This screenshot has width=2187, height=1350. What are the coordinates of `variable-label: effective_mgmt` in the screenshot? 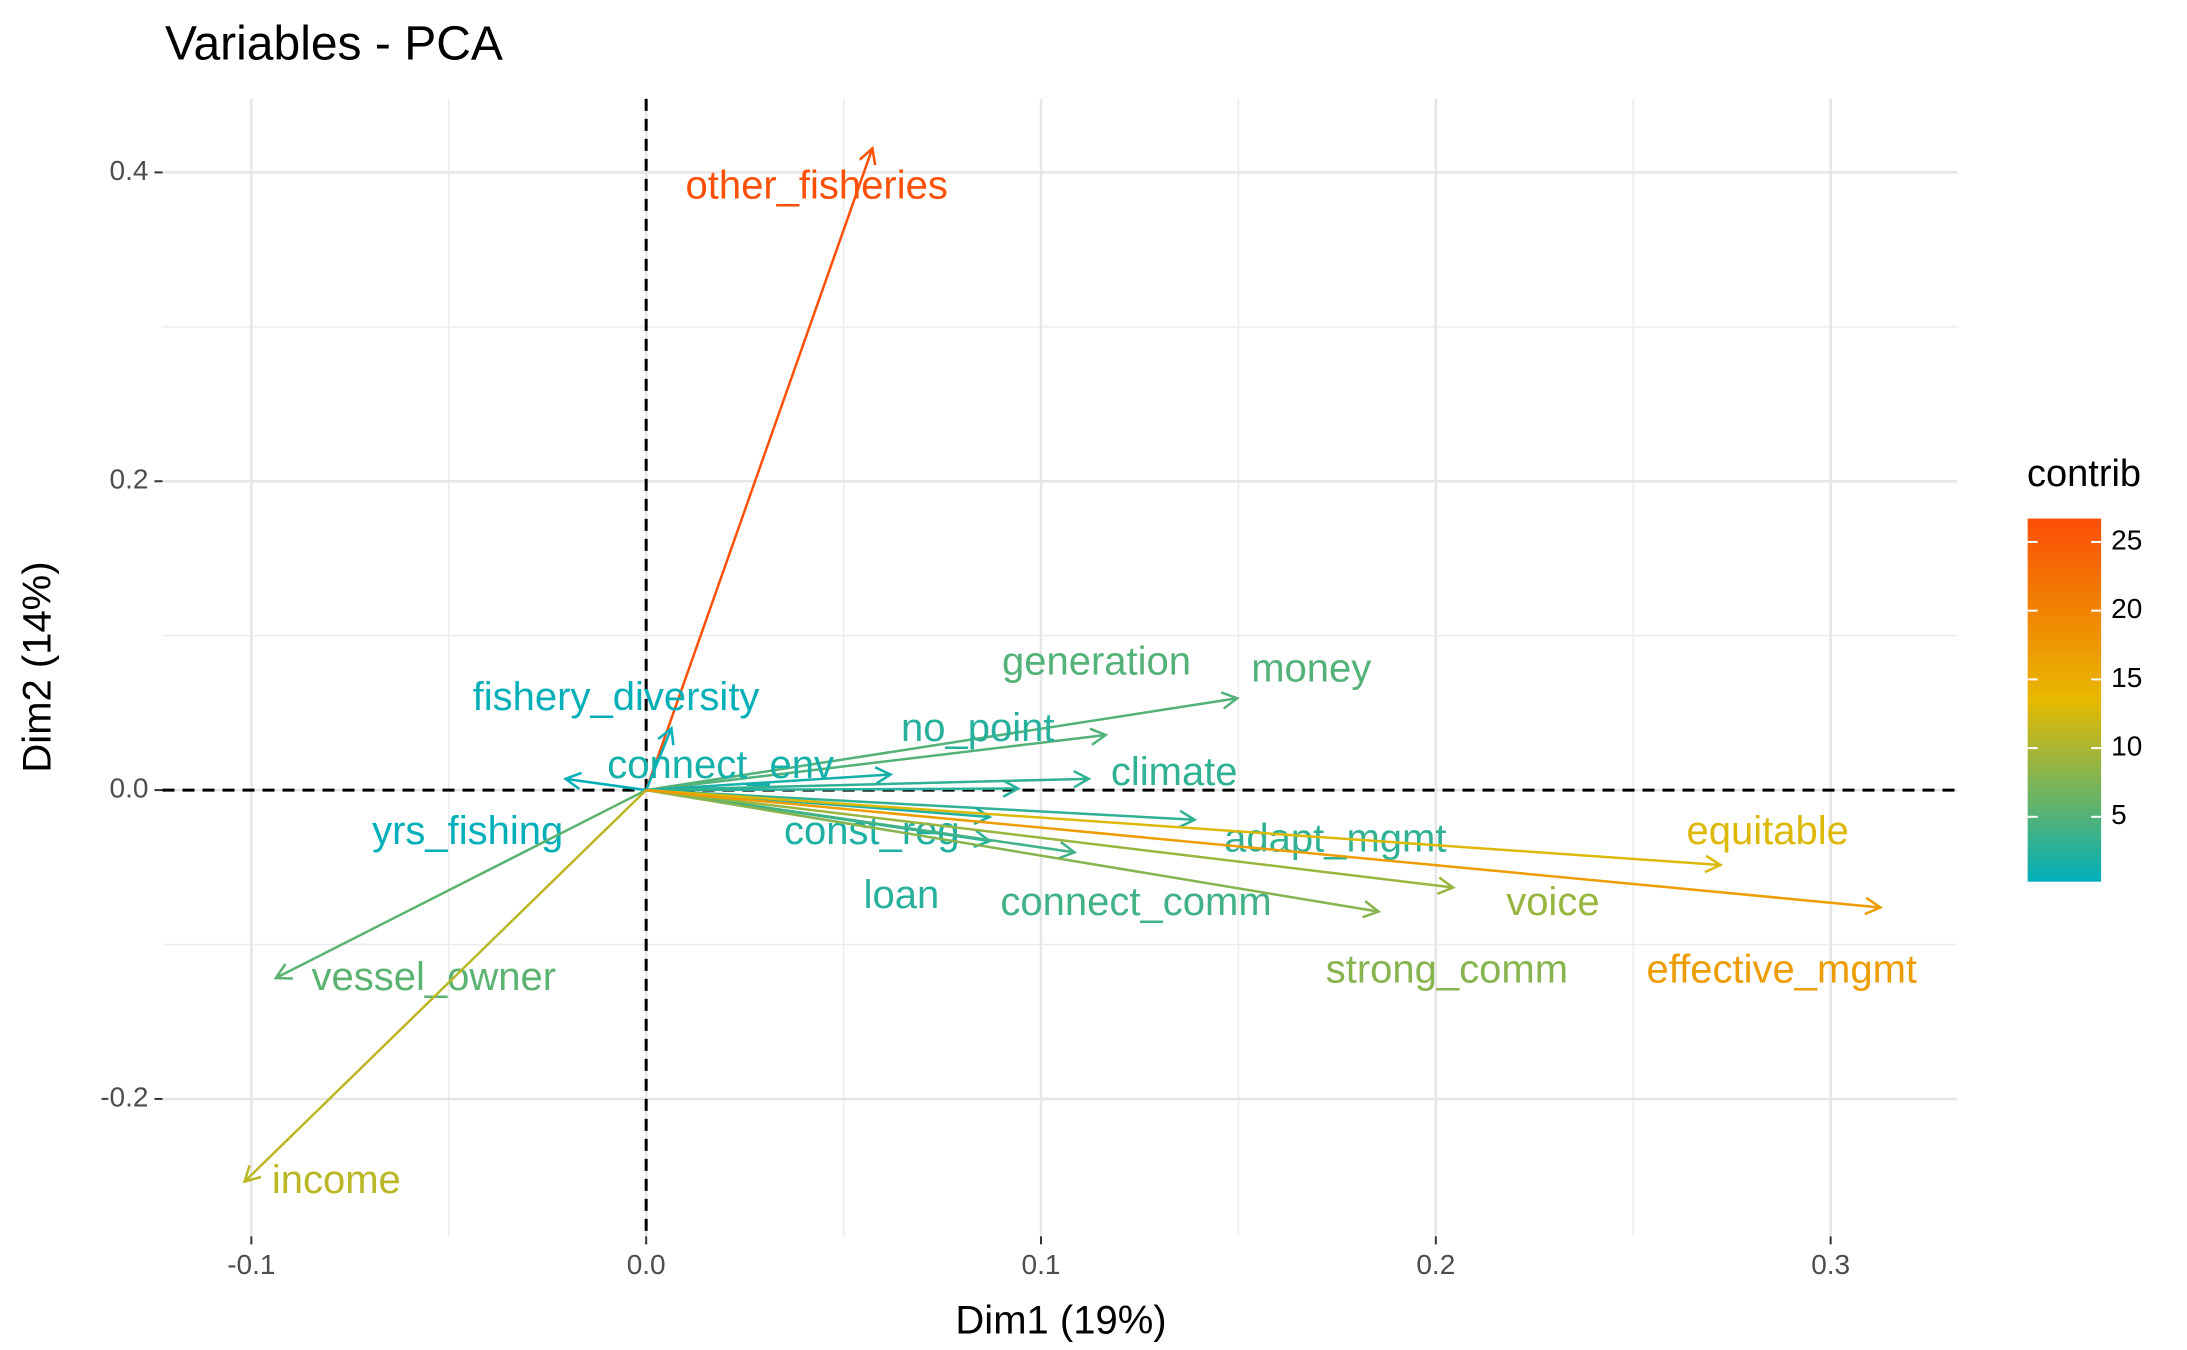 It's located at (1782, 970).